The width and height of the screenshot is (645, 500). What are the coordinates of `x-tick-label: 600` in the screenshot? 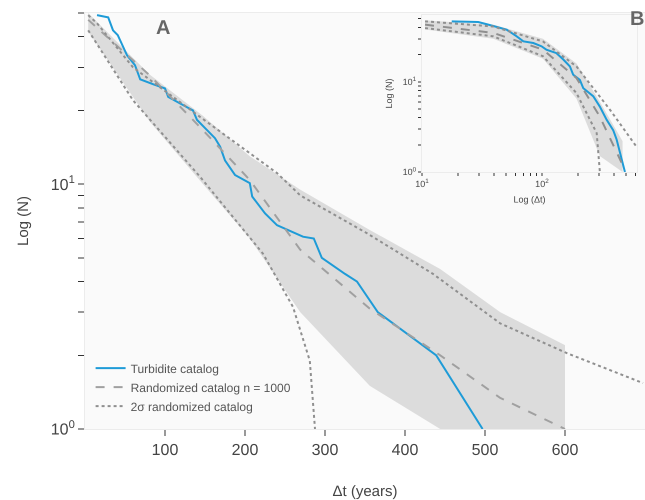 It's located at (565, 451).